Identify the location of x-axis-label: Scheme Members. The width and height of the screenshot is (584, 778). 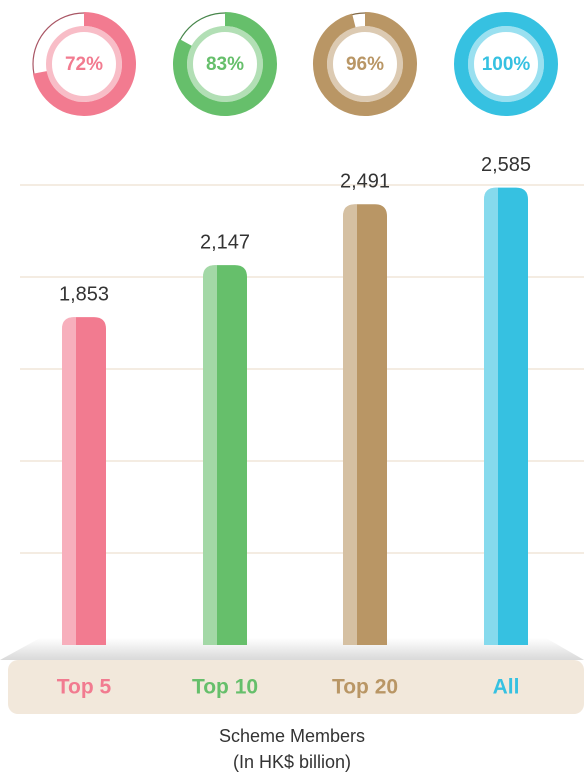
(292, 736).